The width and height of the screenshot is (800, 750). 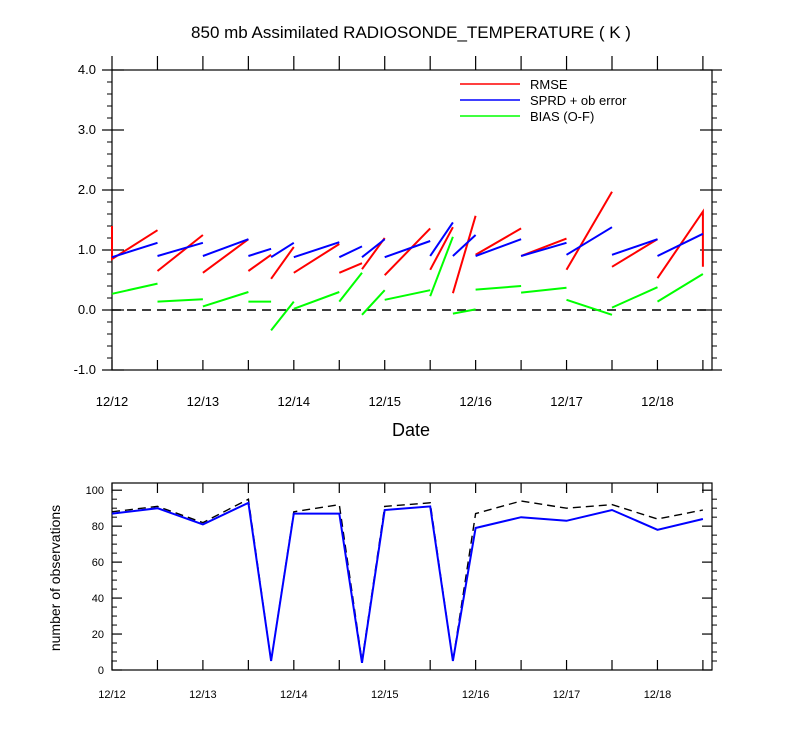 What do you see at coordinates (87, 129) in the screenshot?
I see `y-tick-label: 3.0` at bounding box center [87, 129].